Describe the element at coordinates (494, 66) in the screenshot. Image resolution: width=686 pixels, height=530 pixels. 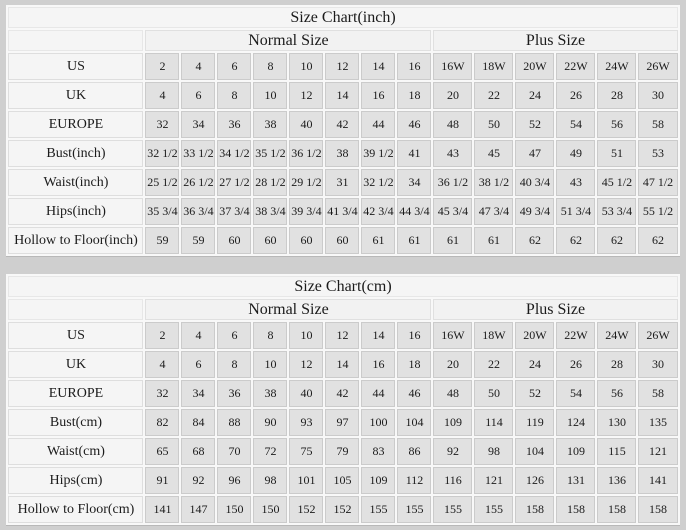
I see `size-value: 18W` at that location.